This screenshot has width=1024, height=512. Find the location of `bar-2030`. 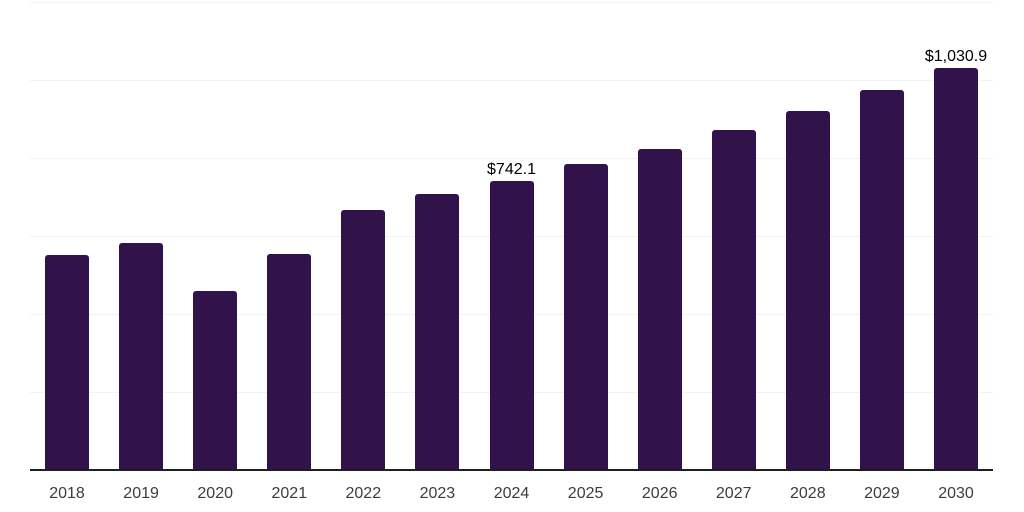

bar-2030 is located at coordinates (956, 268).